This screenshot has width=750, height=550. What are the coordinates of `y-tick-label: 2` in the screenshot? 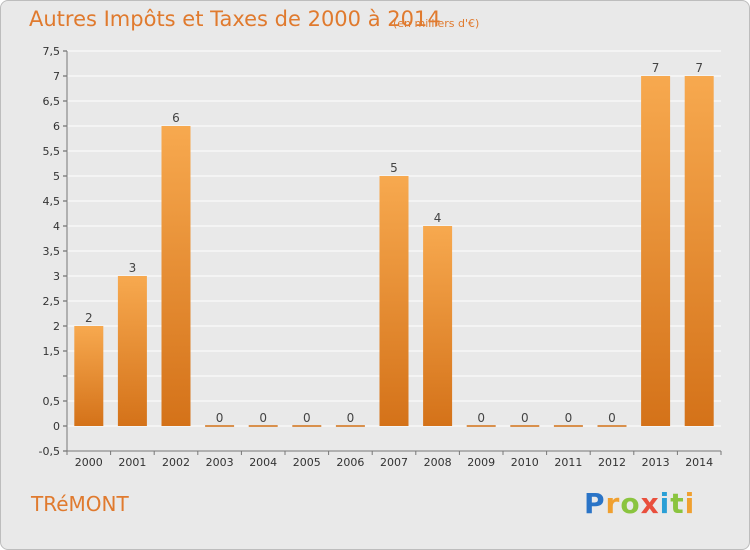 It's located at (56, 326).